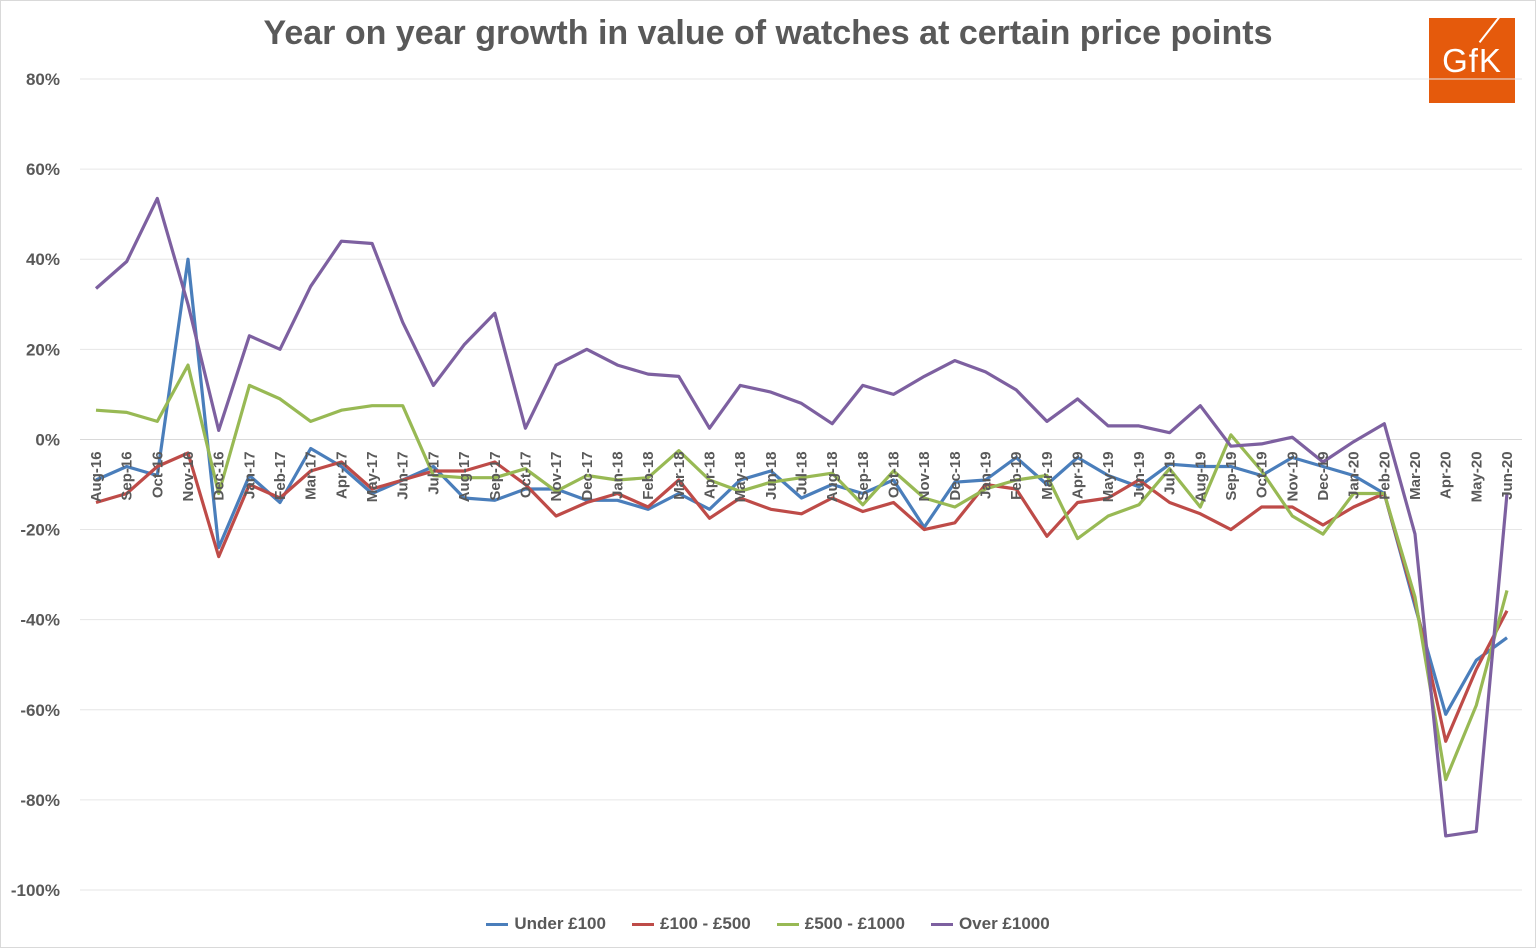  I want to click on legend-label: £500 - £1000, so click(854, 923).